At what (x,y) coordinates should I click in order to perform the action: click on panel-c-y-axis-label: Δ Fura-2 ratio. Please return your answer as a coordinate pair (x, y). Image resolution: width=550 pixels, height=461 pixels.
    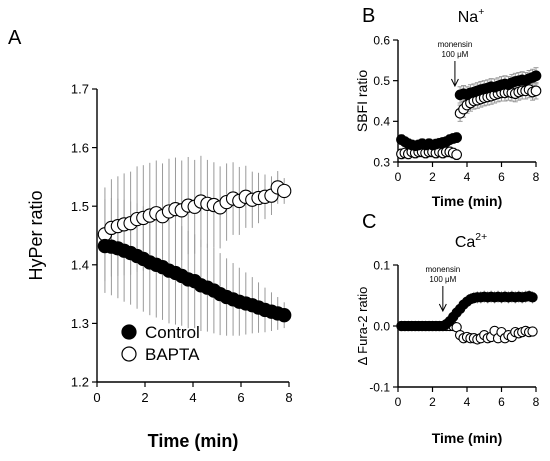
    Looking at the image, I should click on (362, 326).